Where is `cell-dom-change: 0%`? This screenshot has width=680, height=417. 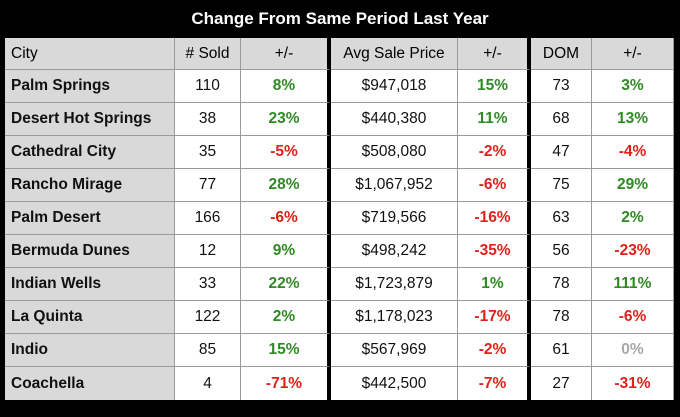
cell-dom-change: 0% is located at coordinates (633, 350).